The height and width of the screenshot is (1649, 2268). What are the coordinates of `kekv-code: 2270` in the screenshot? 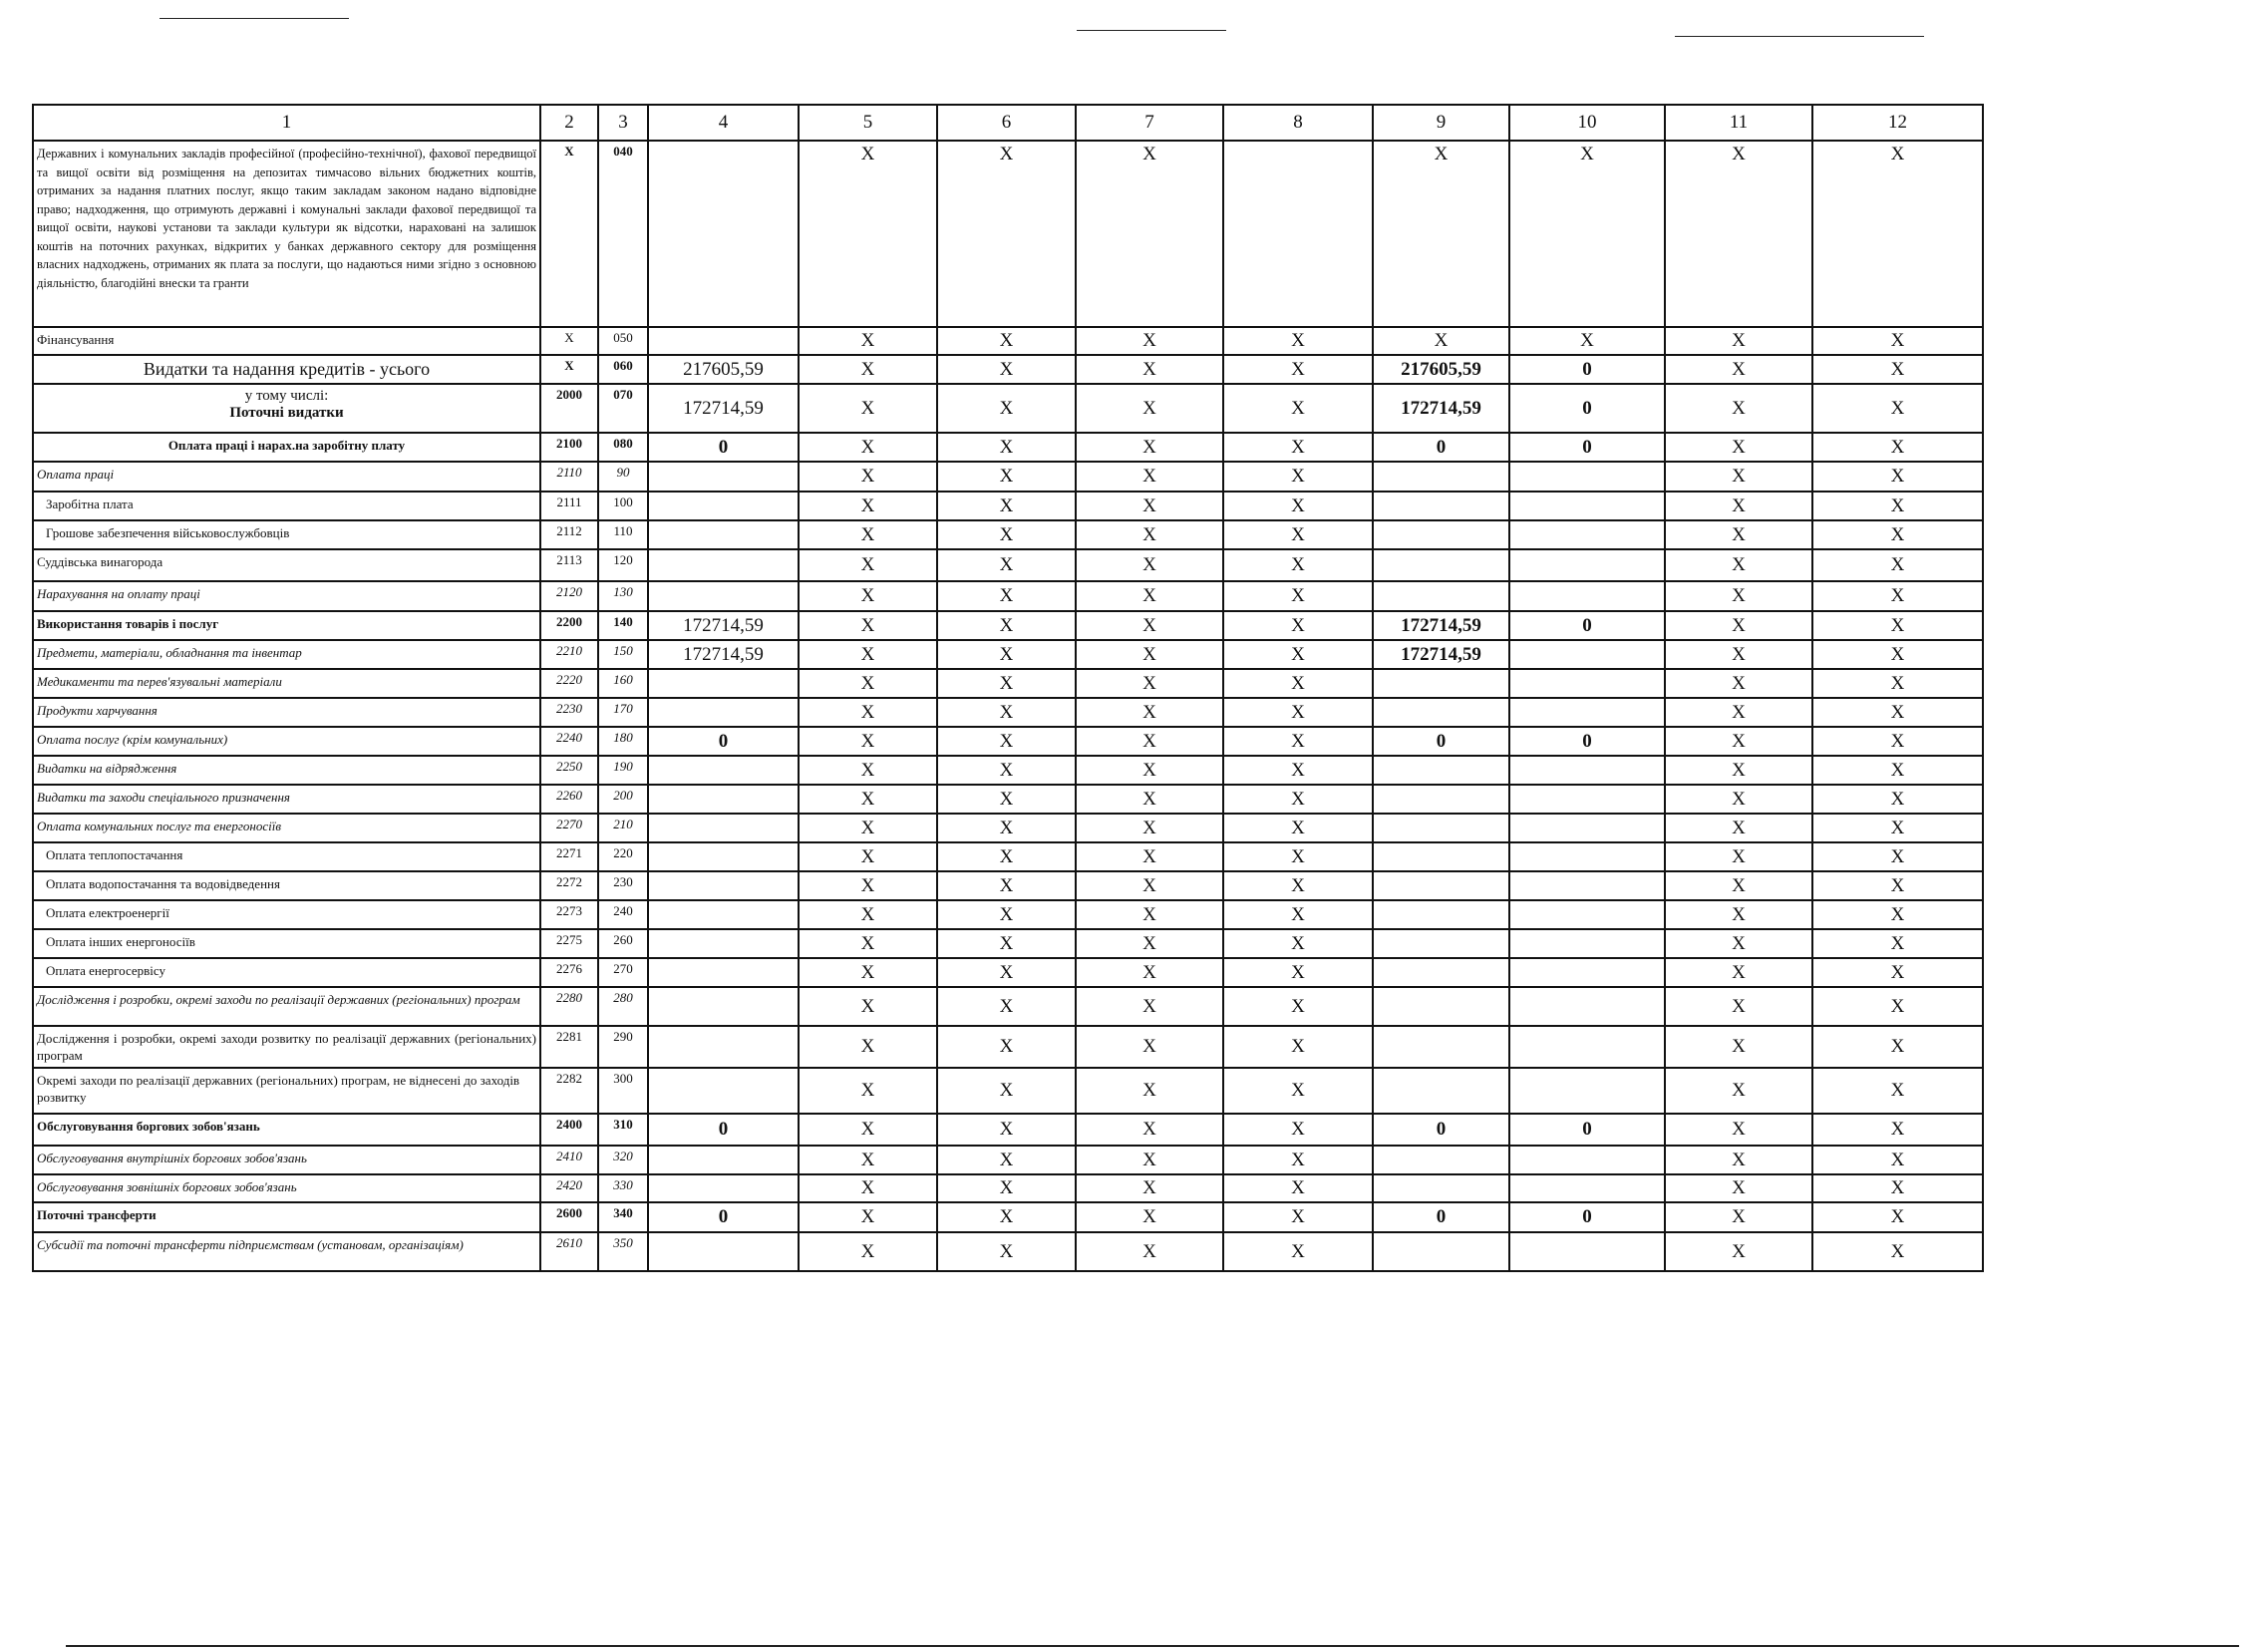 It's located at (569, 828).